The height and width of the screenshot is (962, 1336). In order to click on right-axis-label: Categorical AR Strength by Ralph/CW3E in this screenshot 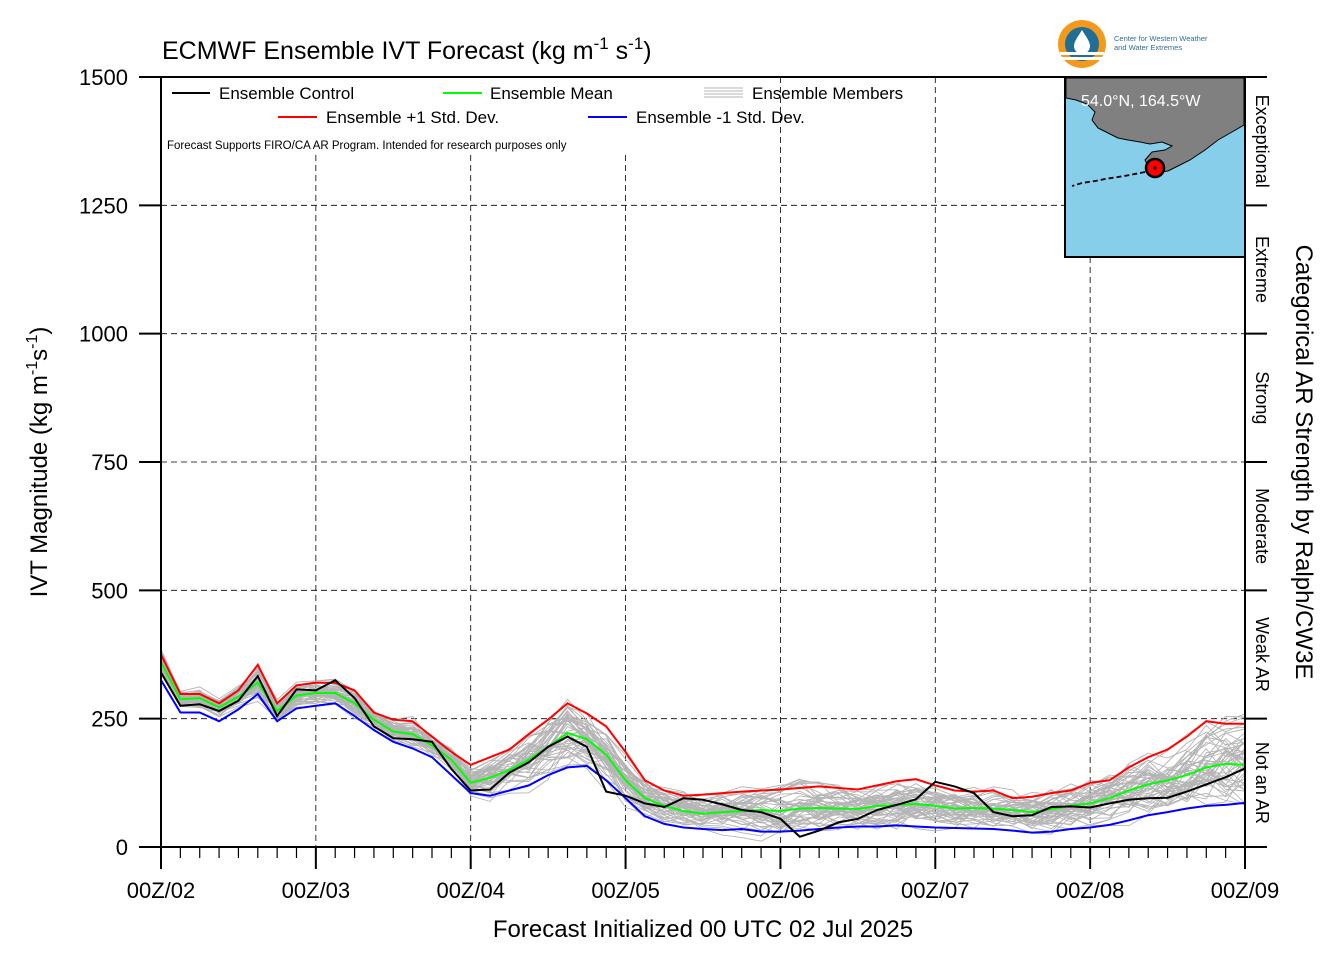, I will do `click(1303, 462)`.